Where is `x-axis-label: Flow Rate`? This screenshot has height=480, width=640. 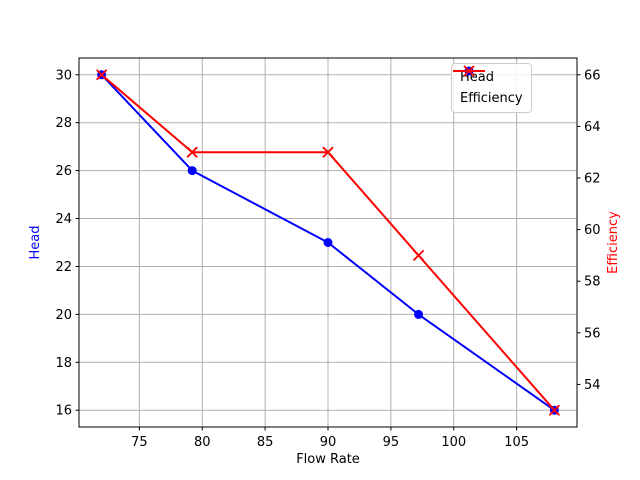
x-axis-label: Flow Rate is located at coordinates (328, 459).